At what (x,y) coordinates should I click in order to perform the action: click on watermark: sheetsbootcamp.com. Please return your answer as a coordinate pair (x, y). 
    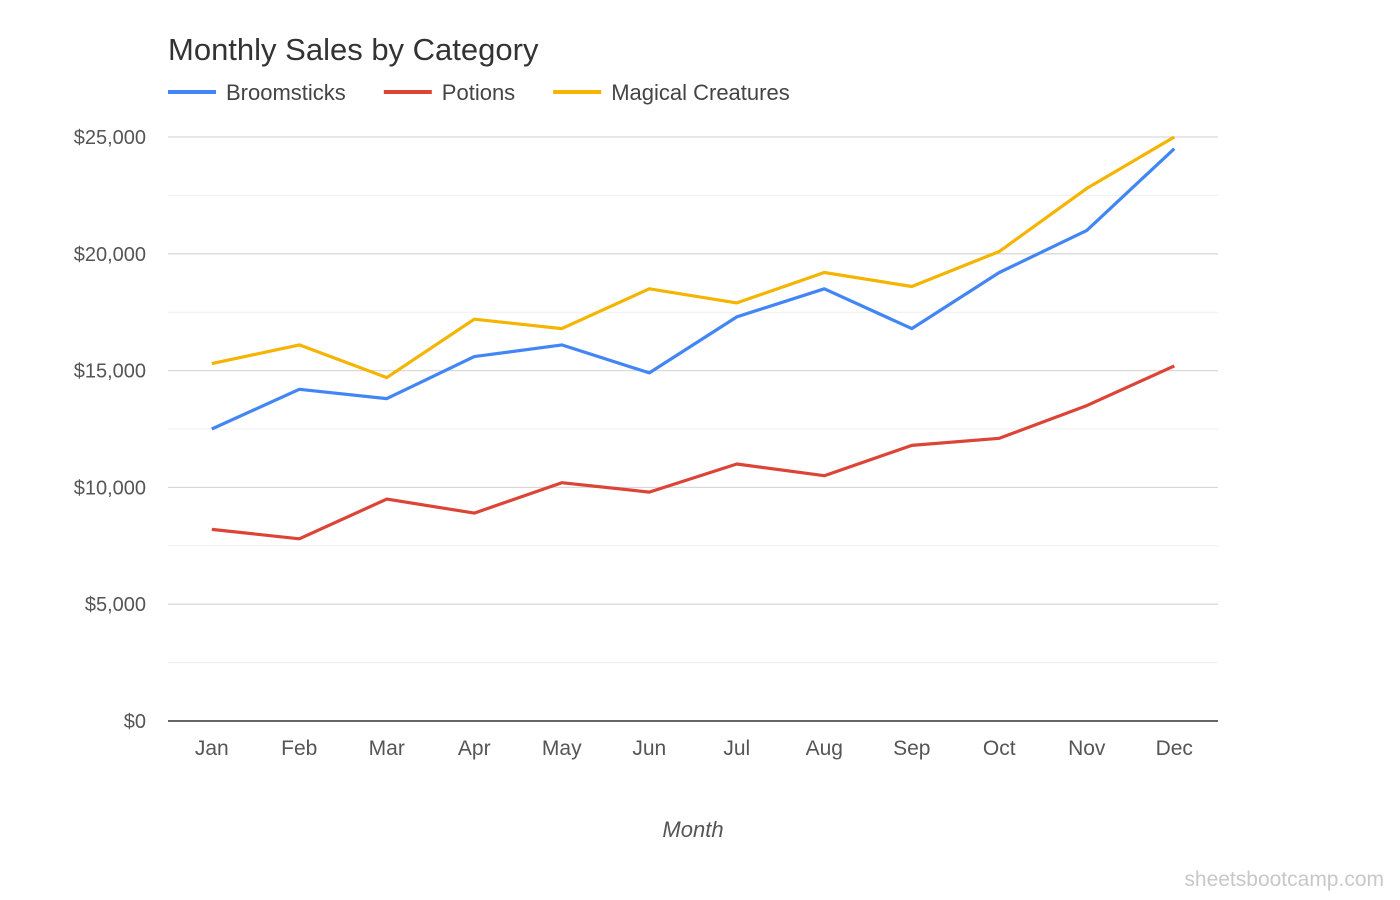
    Looking at the image, I should click on (1284, 879).